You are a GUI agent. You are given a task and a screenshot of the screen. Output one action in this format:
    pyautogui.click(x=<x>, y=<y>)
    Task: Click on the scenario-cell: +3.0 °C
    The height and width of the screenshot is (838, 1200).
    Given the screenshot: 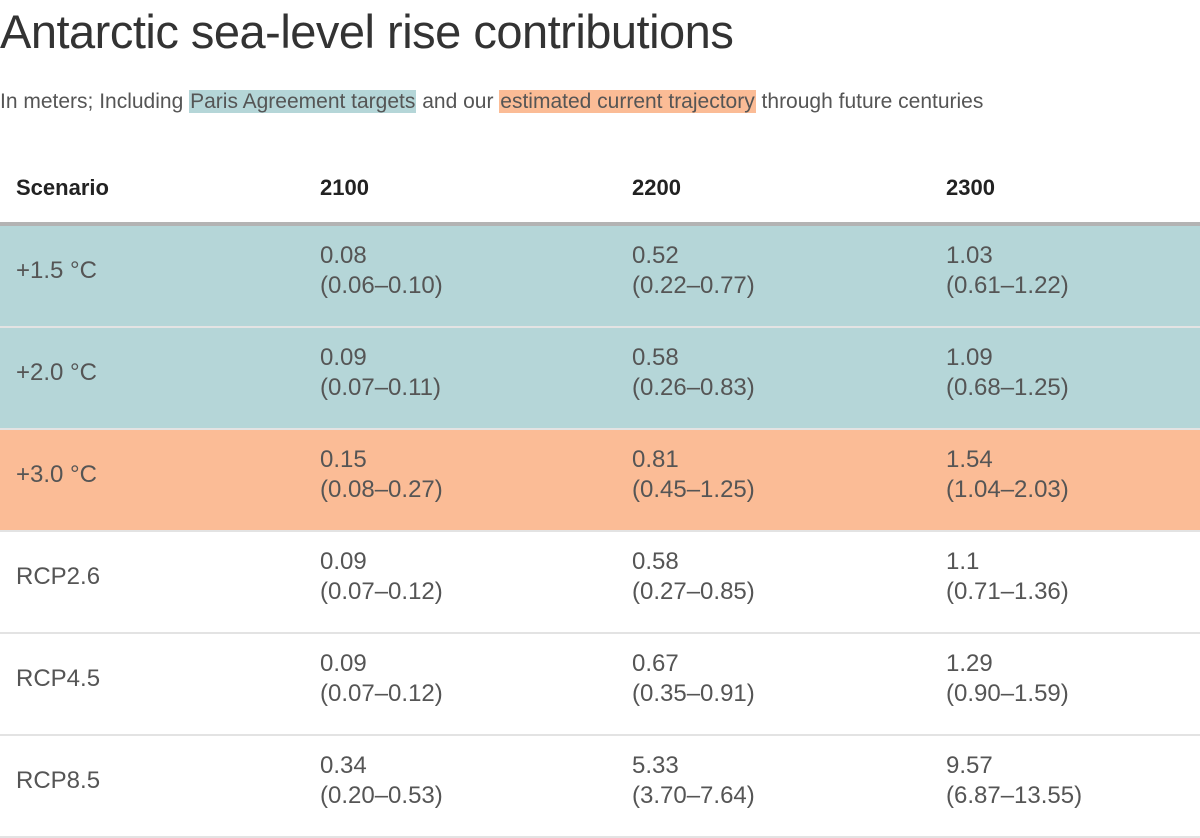 What is the action you would take?
    pyautogui.click(x=56, y=474)
    